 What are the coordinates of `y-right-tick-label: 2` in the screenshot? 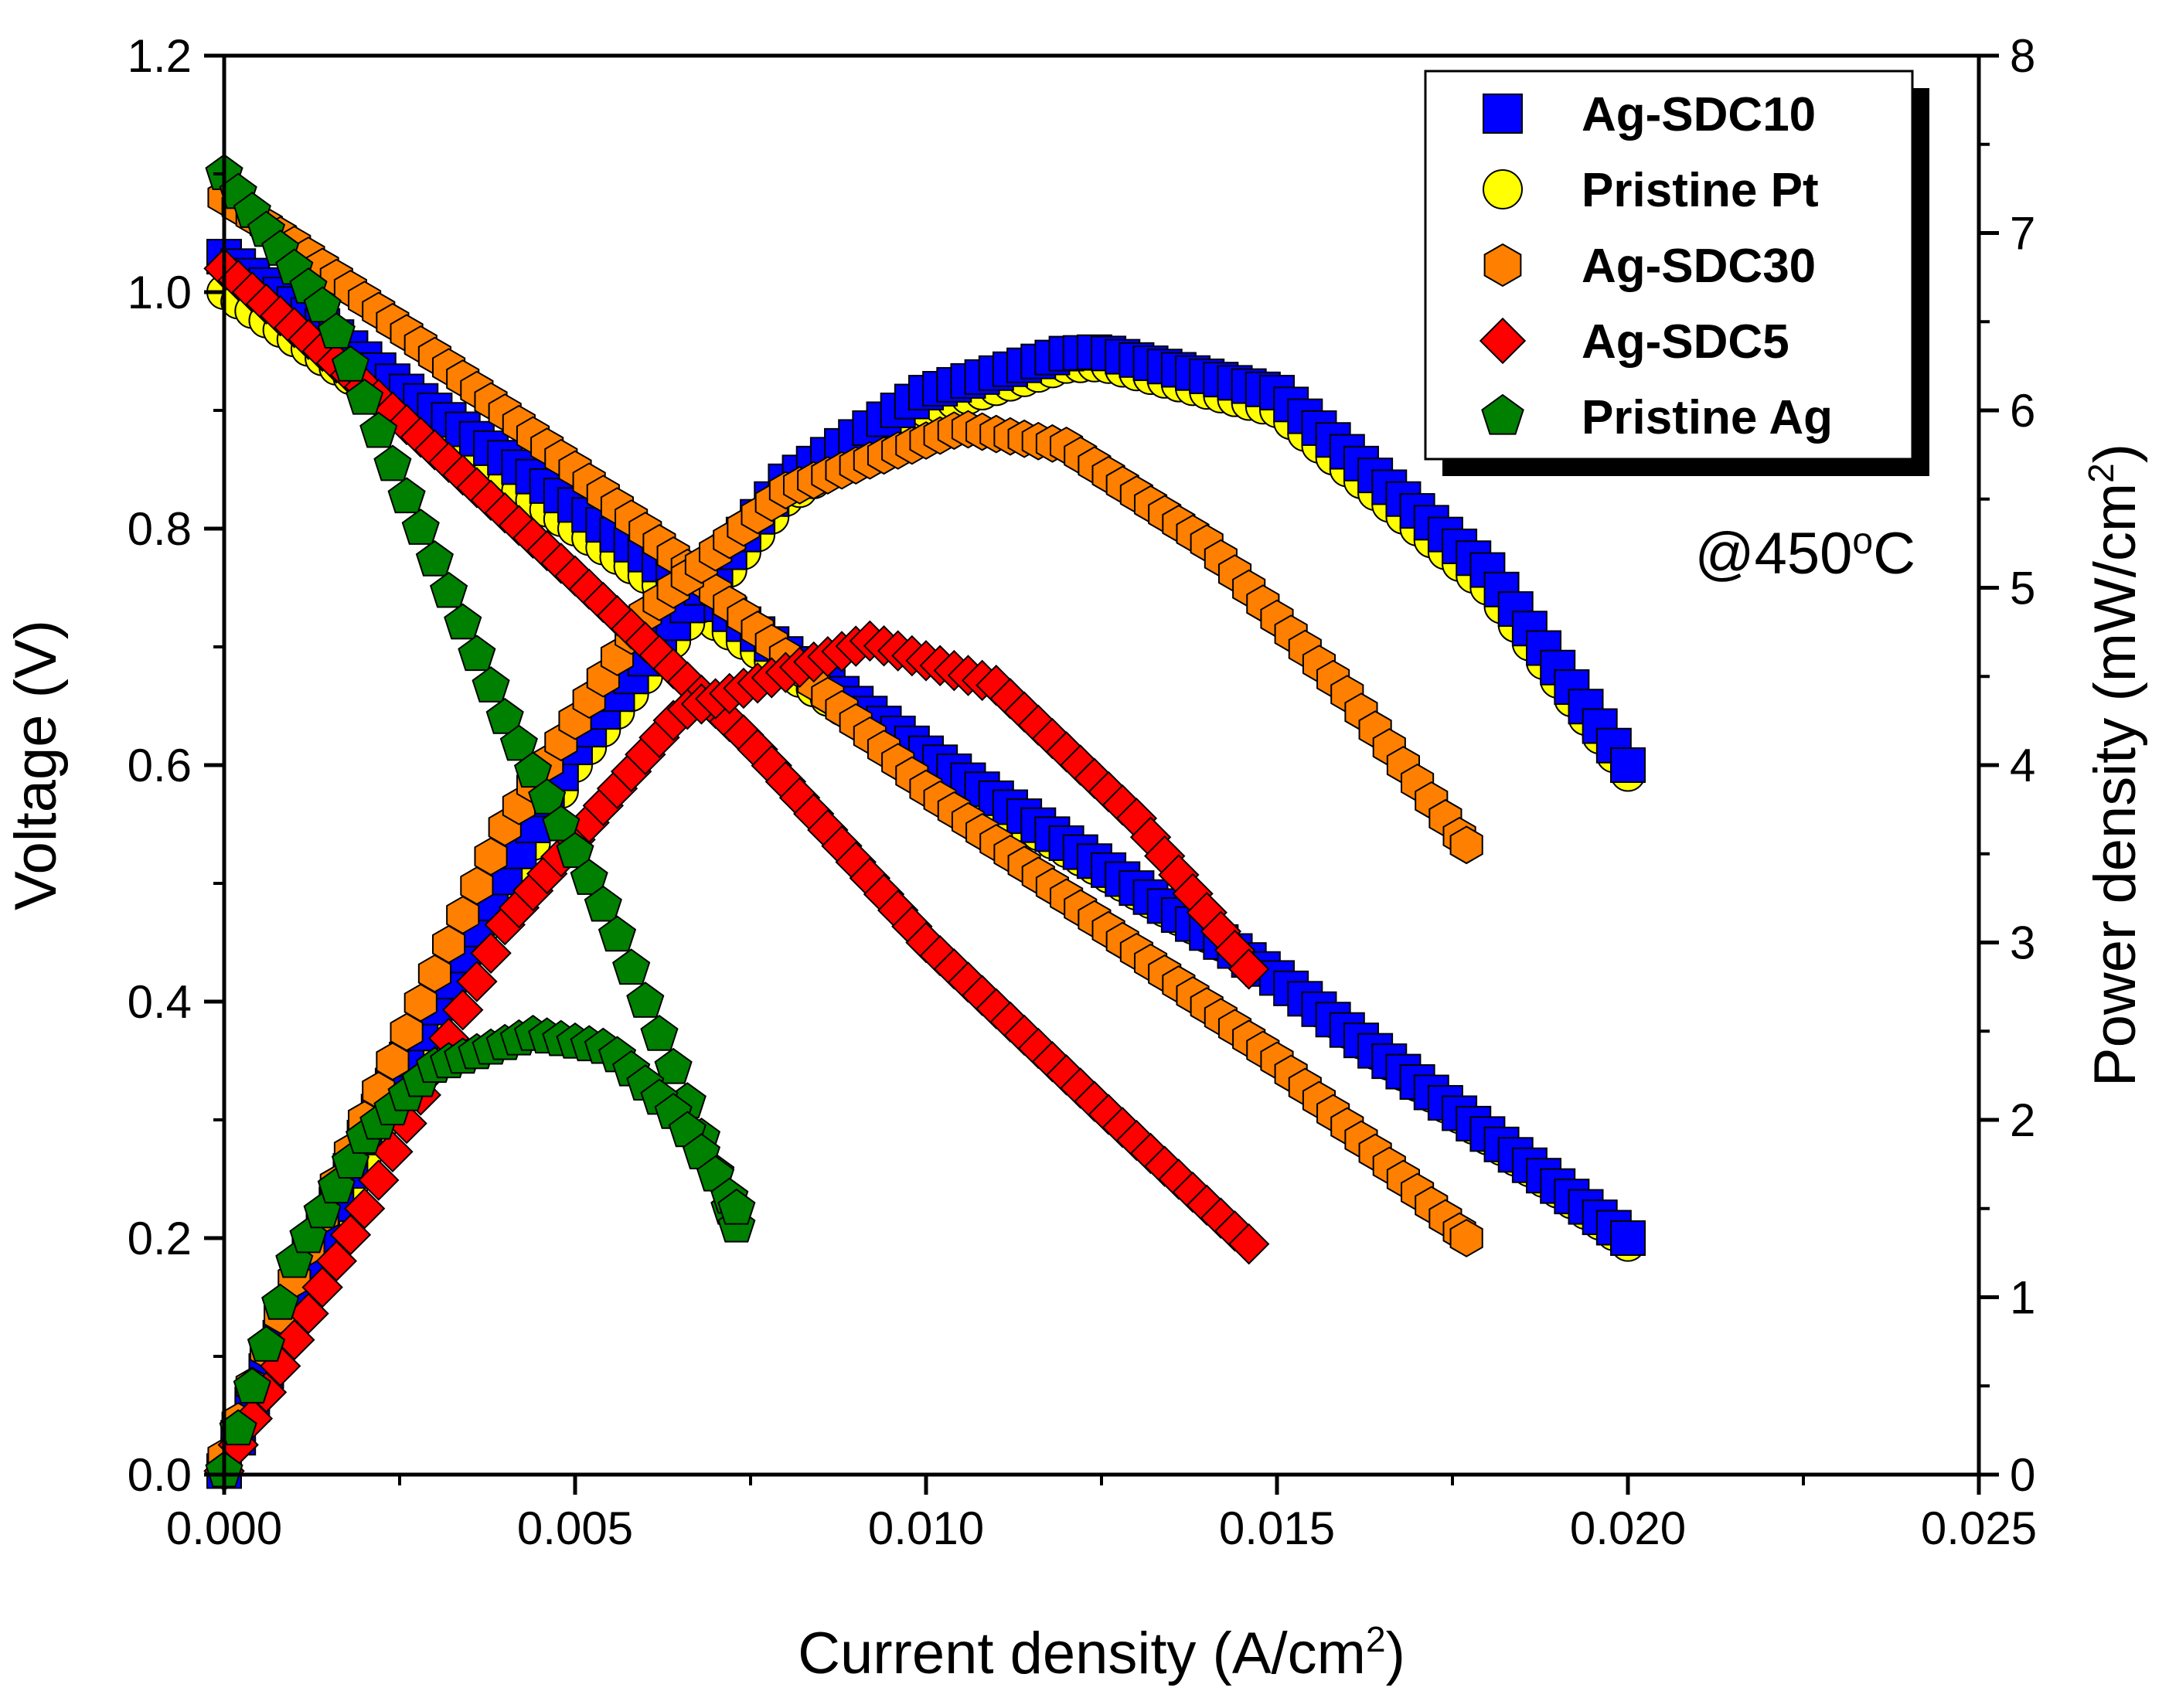 It's located at (2022, 1120).